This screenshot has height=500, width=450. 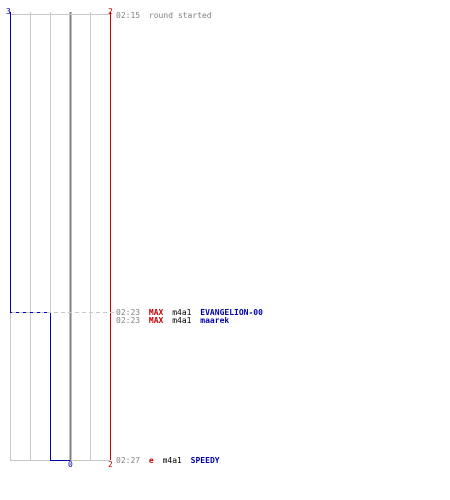 What do you see at coordinates (128, 15) in the screenshot?
I see `event-time: 02:15` at bounding box center [128, 15].